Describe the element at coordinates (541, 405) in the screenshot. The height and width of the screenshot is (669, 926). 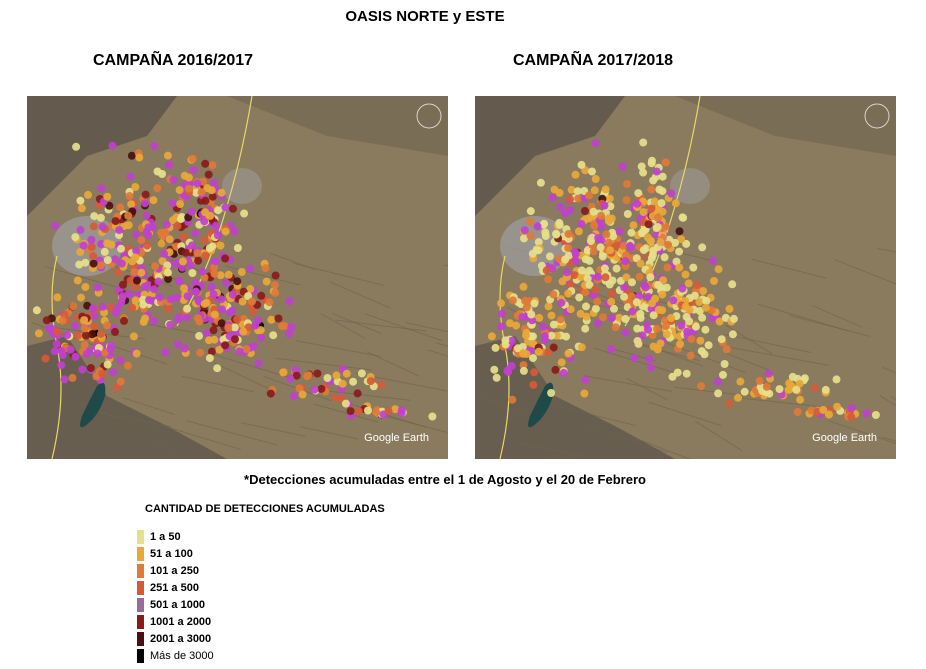
I see `lake` at that location.